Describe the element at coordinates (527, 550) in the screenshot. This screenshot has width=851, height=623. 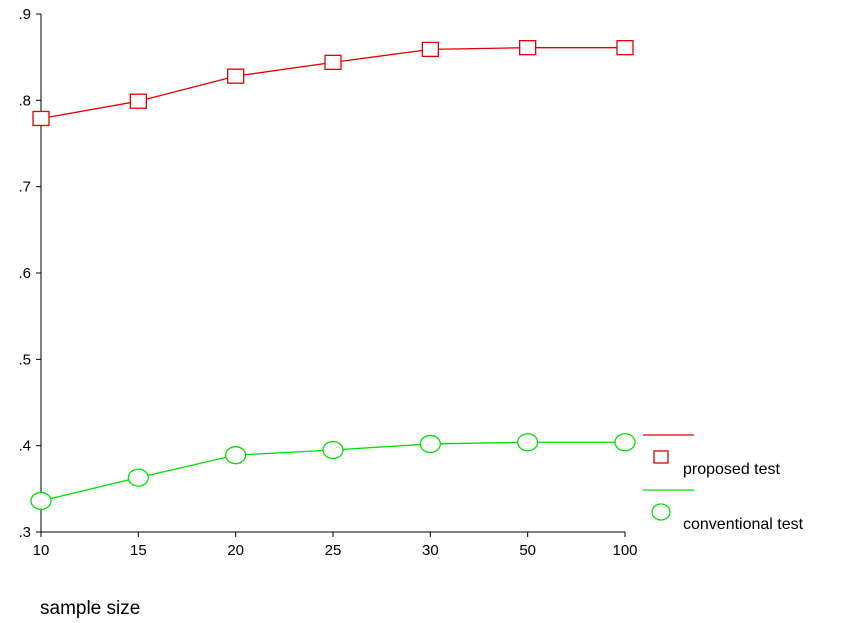
I see `x-tick-label: 50` at that location.